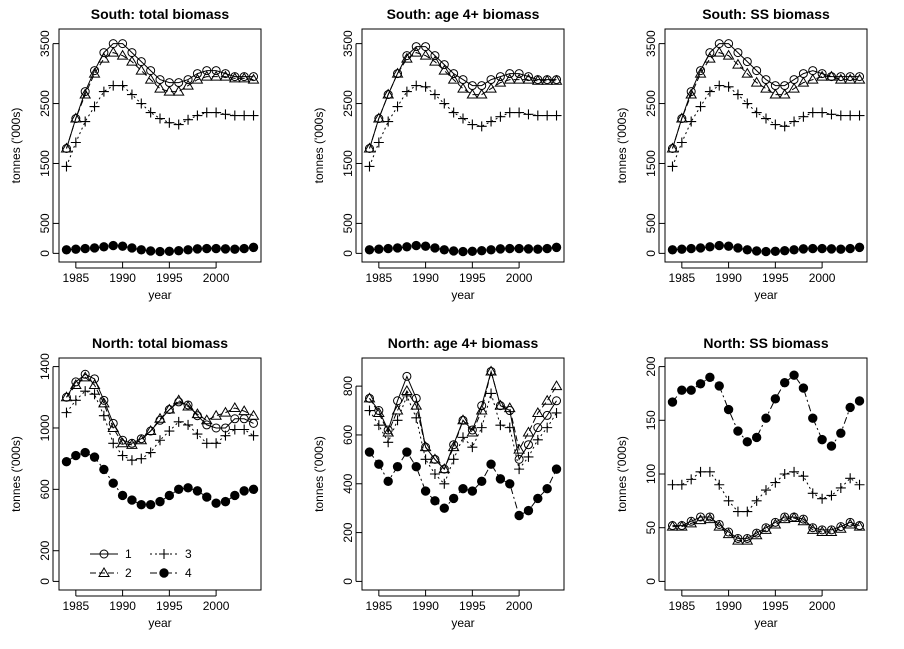  Describe the element at coordinates (160, 14) in the screenshot. I see `panel-title: South: total biomass` at that location.